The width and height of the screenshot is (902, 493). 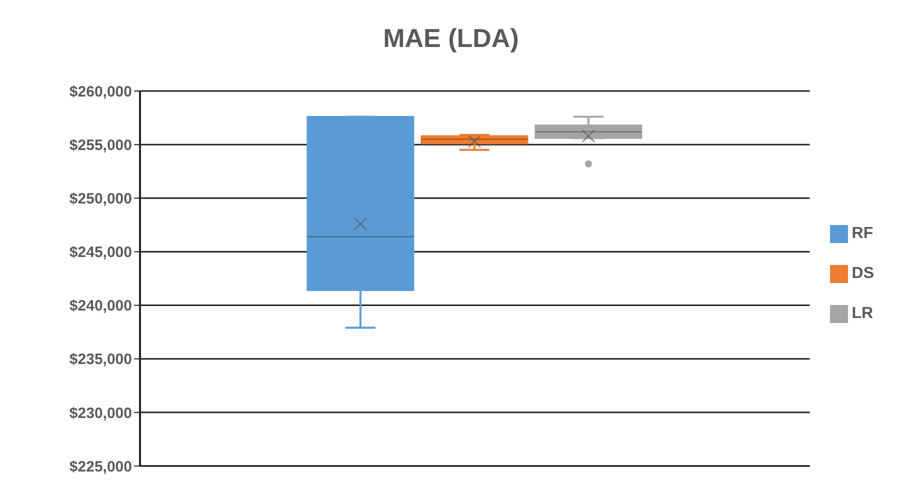 I want to click on legend-label: DS, so click(x=863, y=273).